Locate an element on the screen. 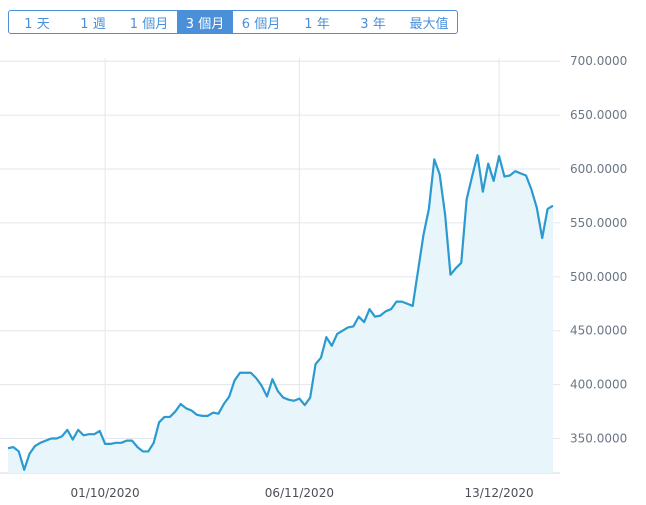  y-tick-label: 500.0000 is located at coordinates (598, 277).